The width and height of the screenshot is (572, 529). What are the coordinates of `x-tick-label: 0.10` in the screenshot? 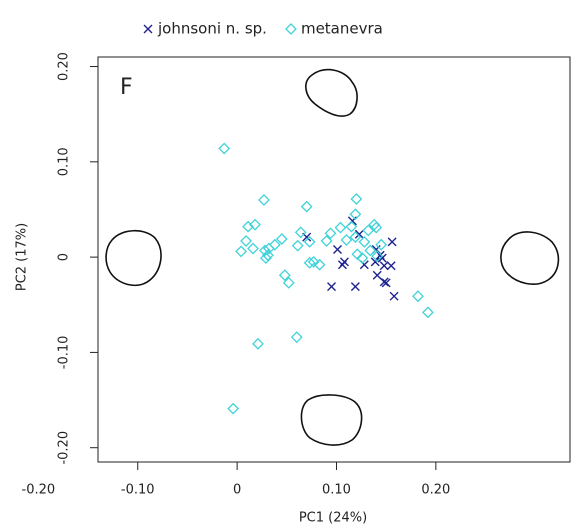 It's located at (336, 490).